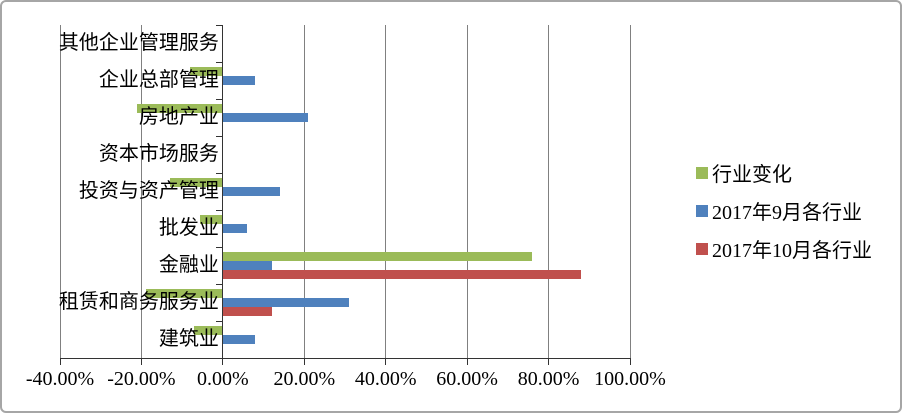 Image resolution: width=902 pixels, height=413 pixels. Describe the element at coordinates (60, 379) in the screenshot. I see `x-tick-label: -40.00%` at that location.